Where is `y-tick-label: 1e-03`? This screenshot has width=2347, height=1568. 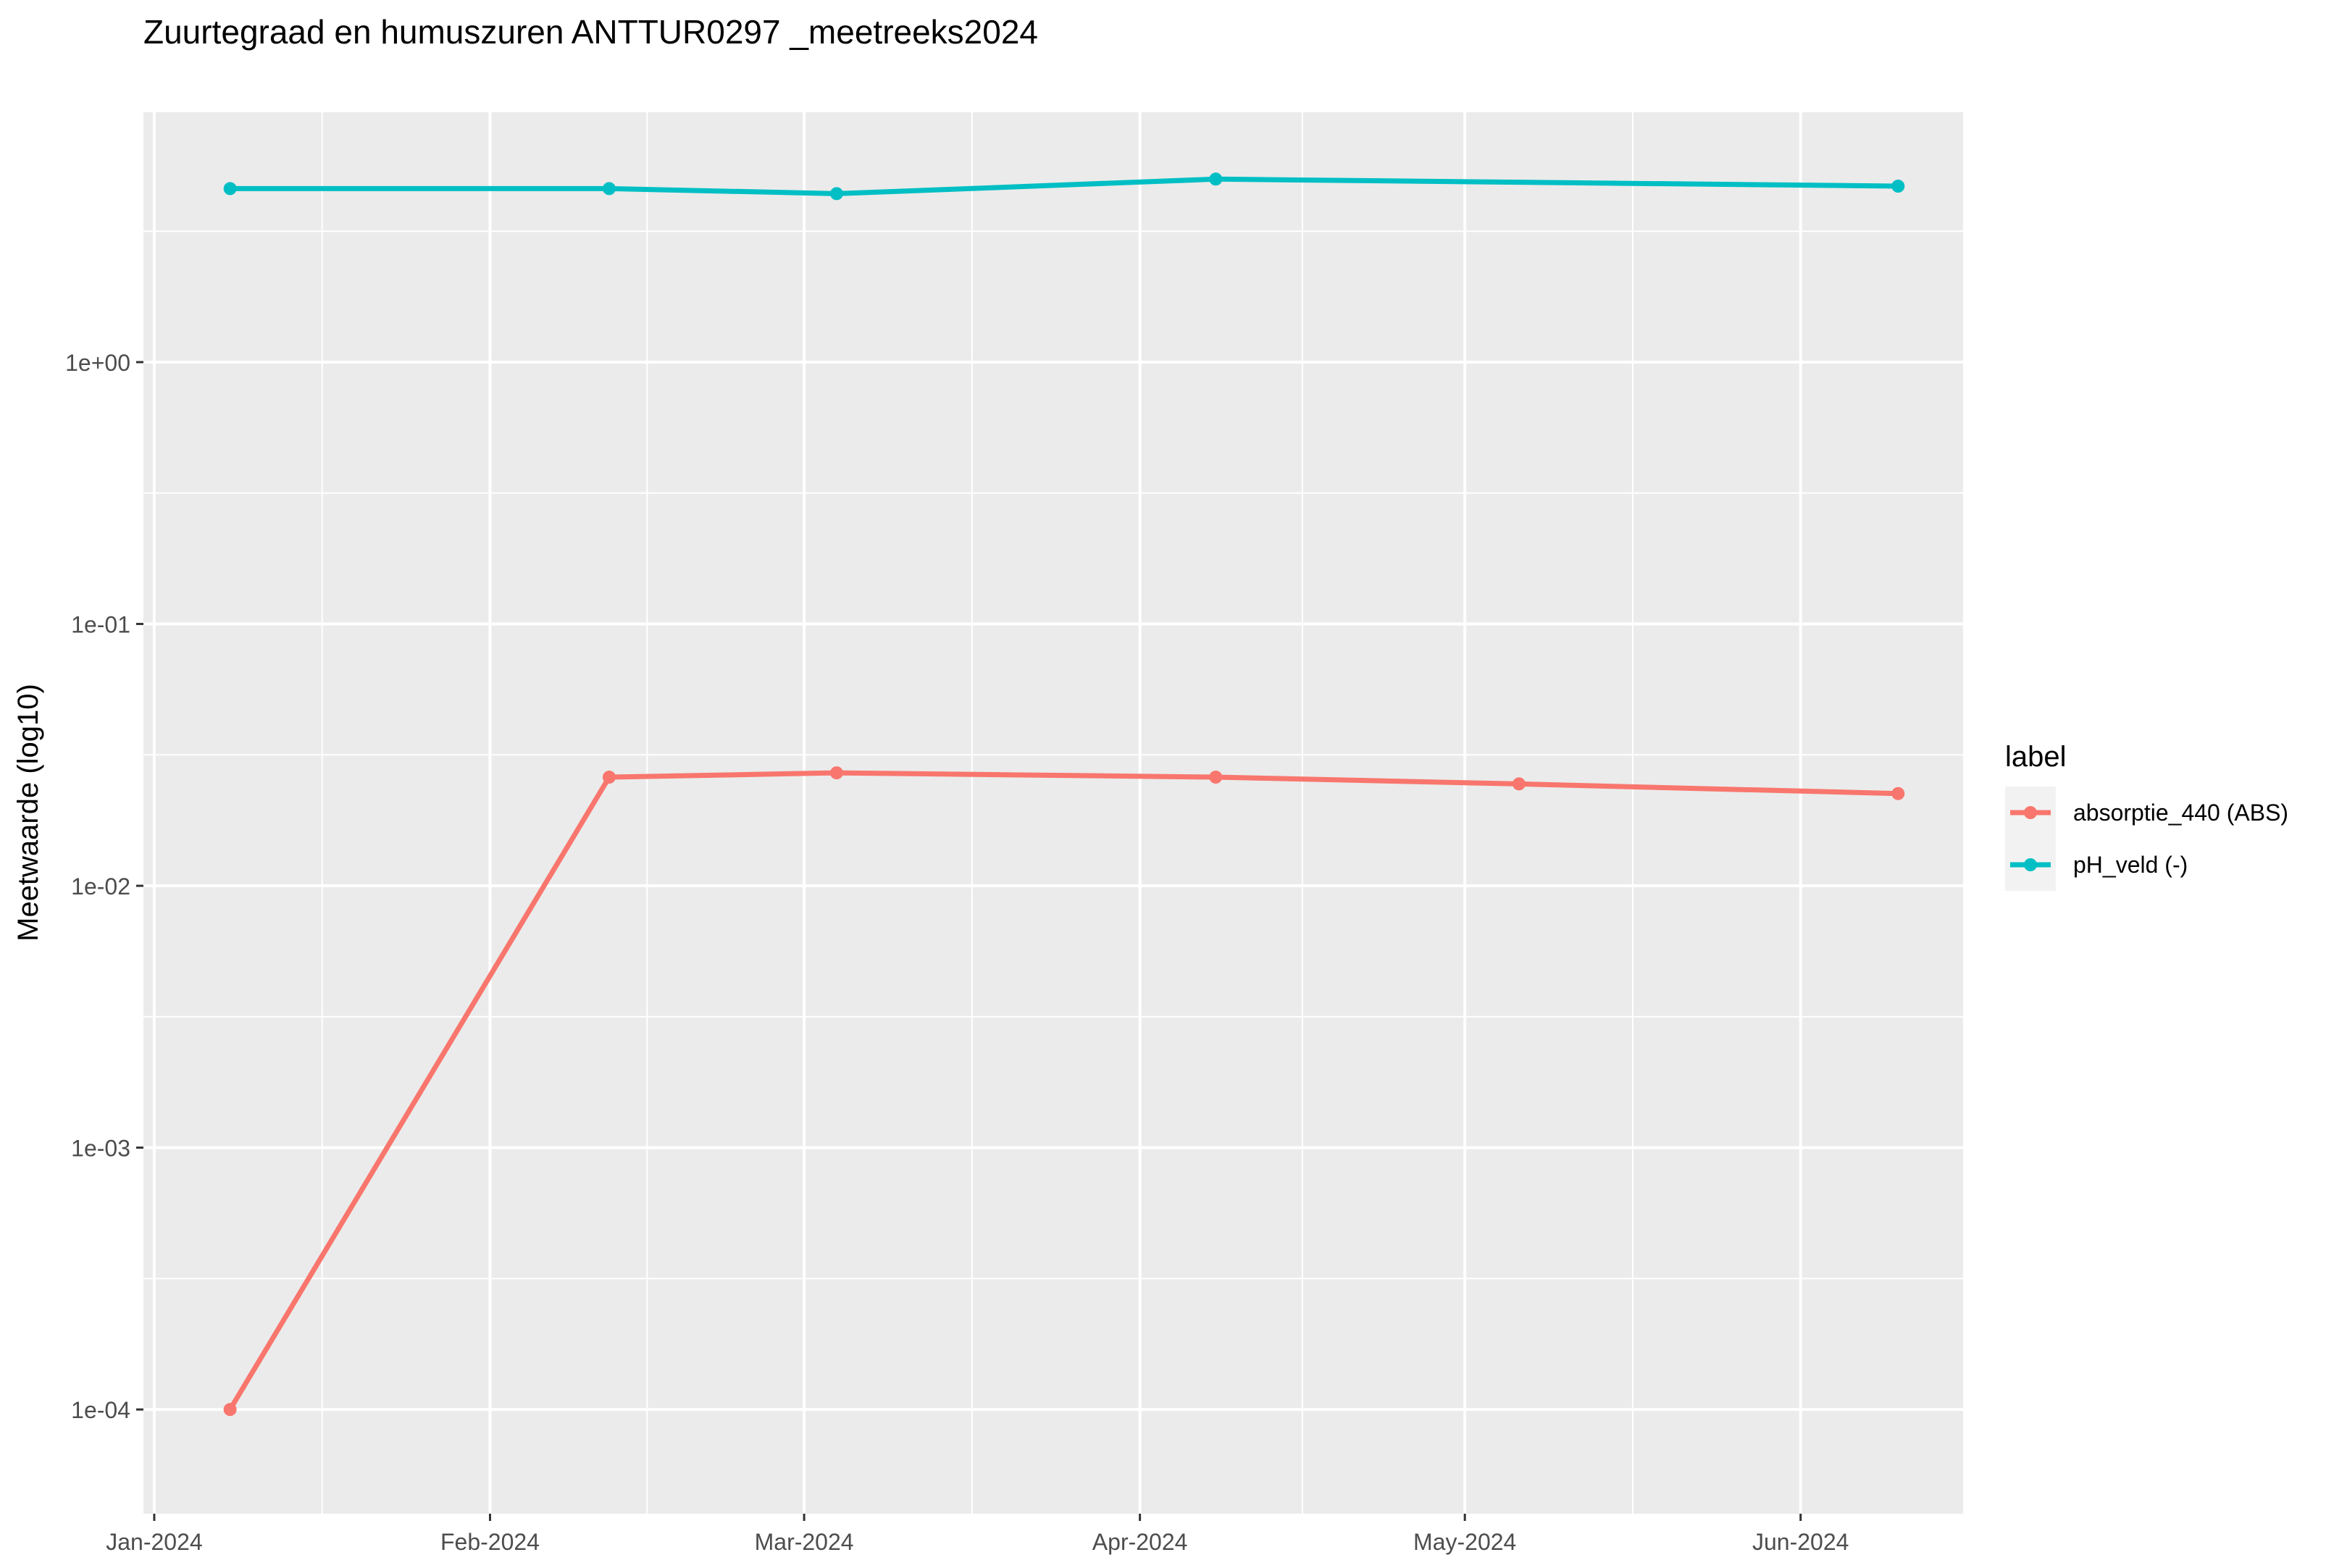
y-tick-label: 1e-03 is located at coordinates (101, 1149).